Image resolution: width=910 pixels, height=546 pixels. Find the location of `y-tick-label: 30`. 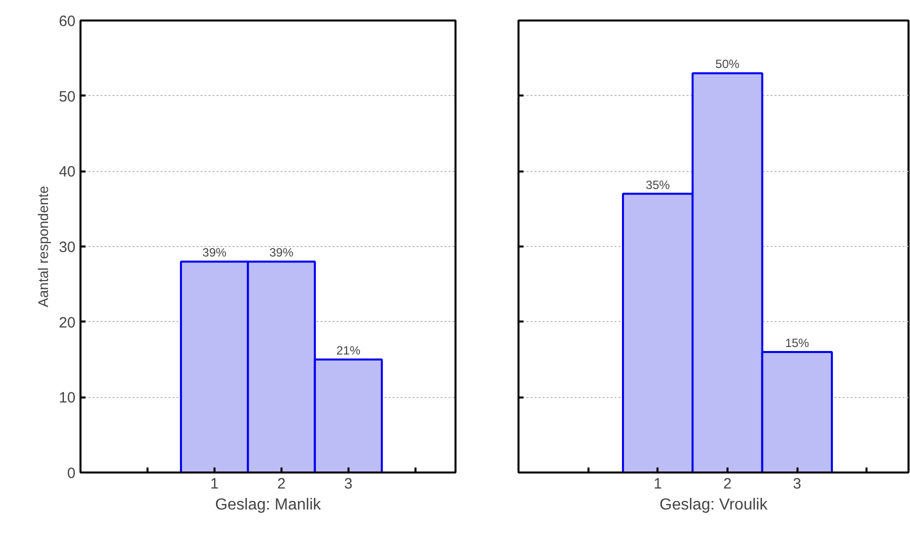

y-tick-label: 30 is located at coordinates (67, 247).